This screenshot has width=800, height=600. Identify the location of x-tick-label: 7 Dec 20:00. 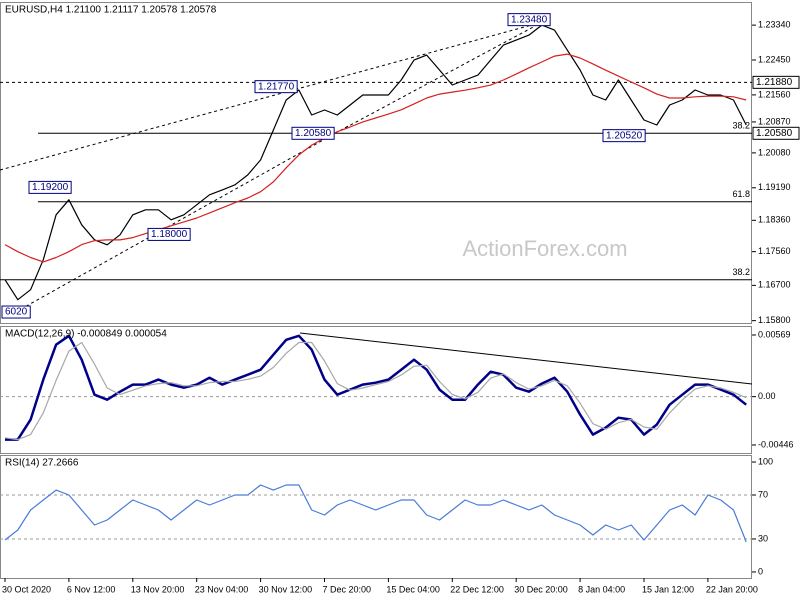
(347, 589).